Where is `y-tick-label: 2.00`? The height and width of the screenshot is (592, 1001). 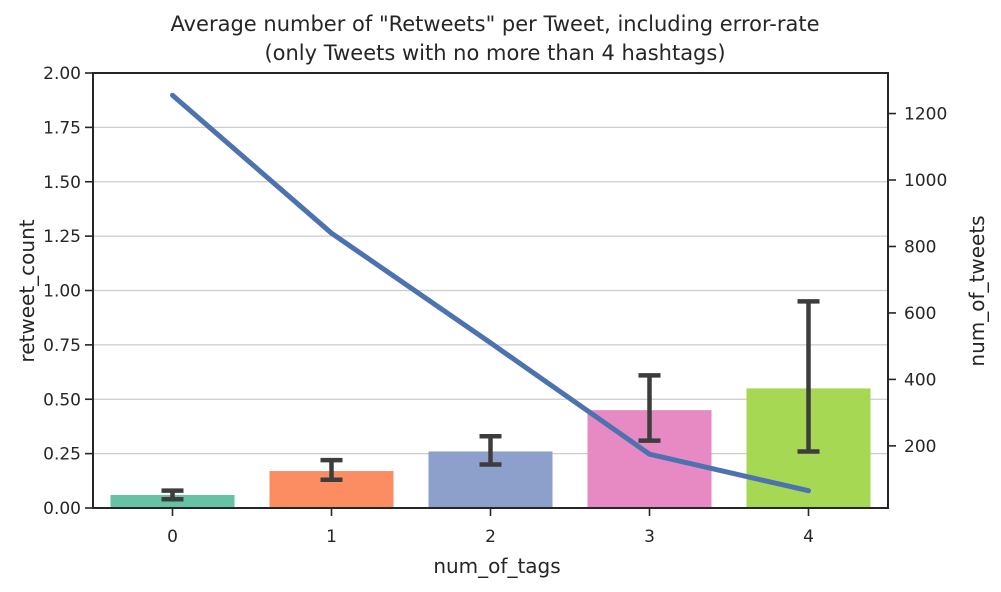 y-tick-label: 2.00 is located at coordinates (62, 74).